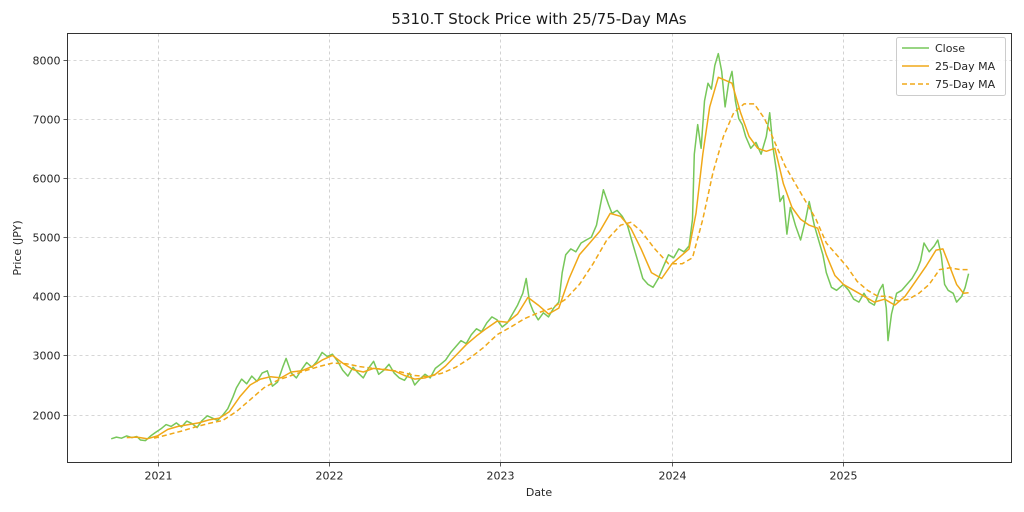  Describe the element at coordinates (159, 476) in the screenshot. I see `x-tick-label: 2021` at that location.